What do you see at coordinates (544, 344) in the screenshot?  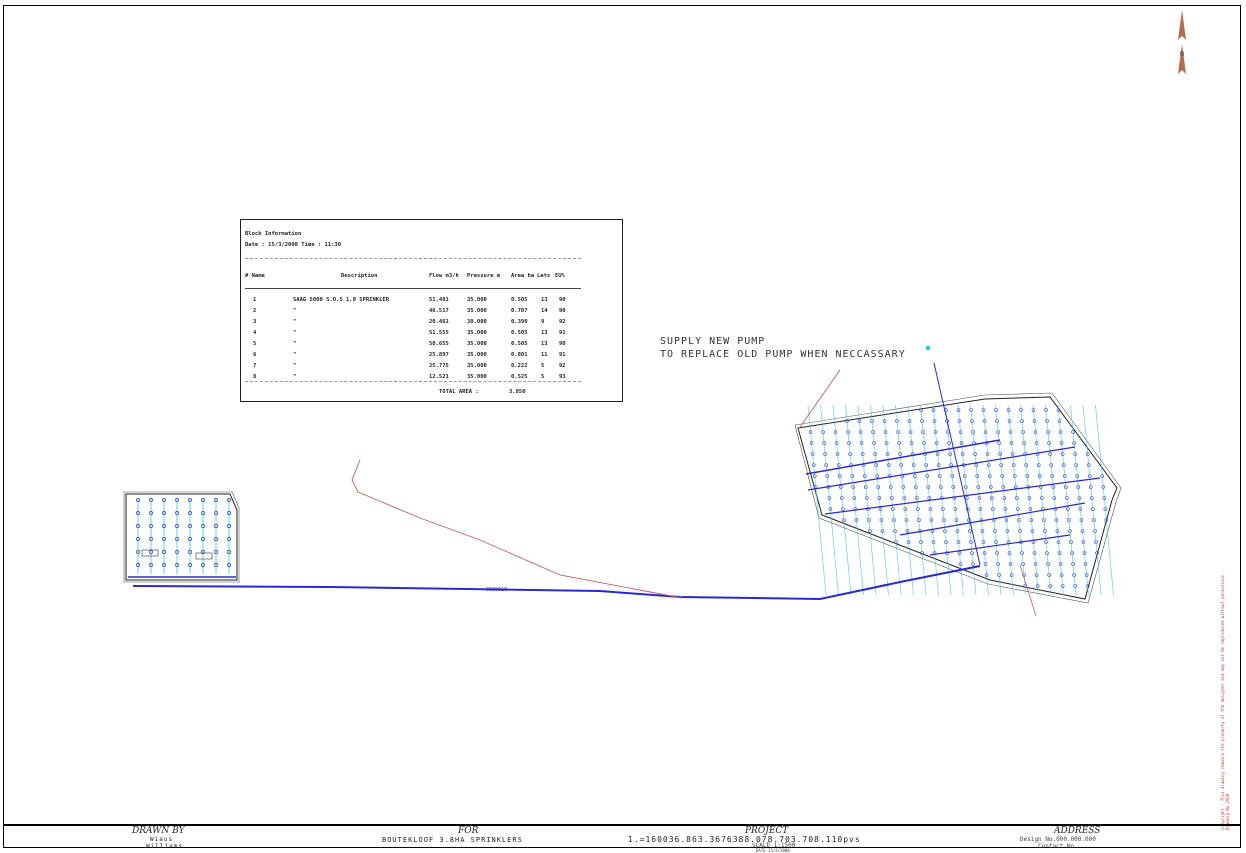 I see `table-cell: 13` at bounding box center [544, 344].